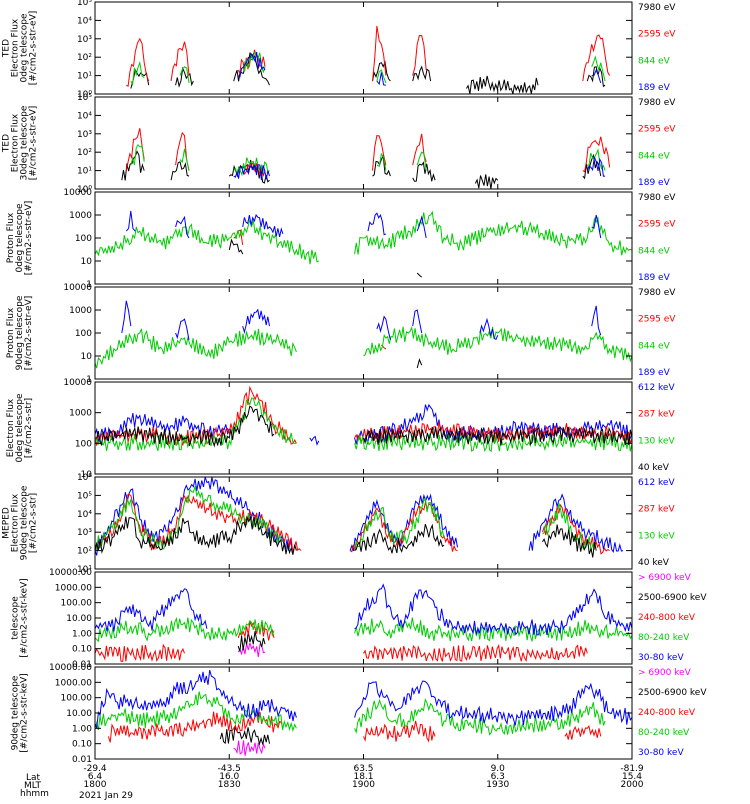 The height and width of the screenshot is (804, 750). Describe the element at coordinates (29, 428) in the screenshot. I see `y-axis-label: [#/cm2-s-str]` at that location.